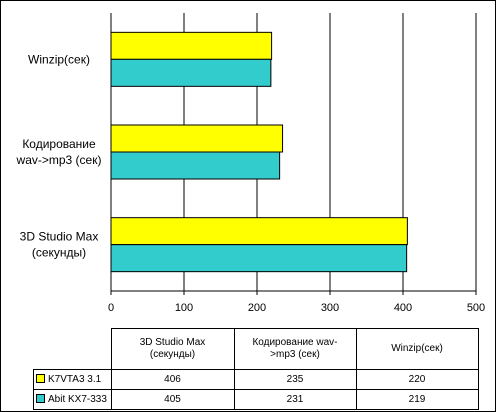  I want to click on table-header-line: (секунды), so click(172, 354).